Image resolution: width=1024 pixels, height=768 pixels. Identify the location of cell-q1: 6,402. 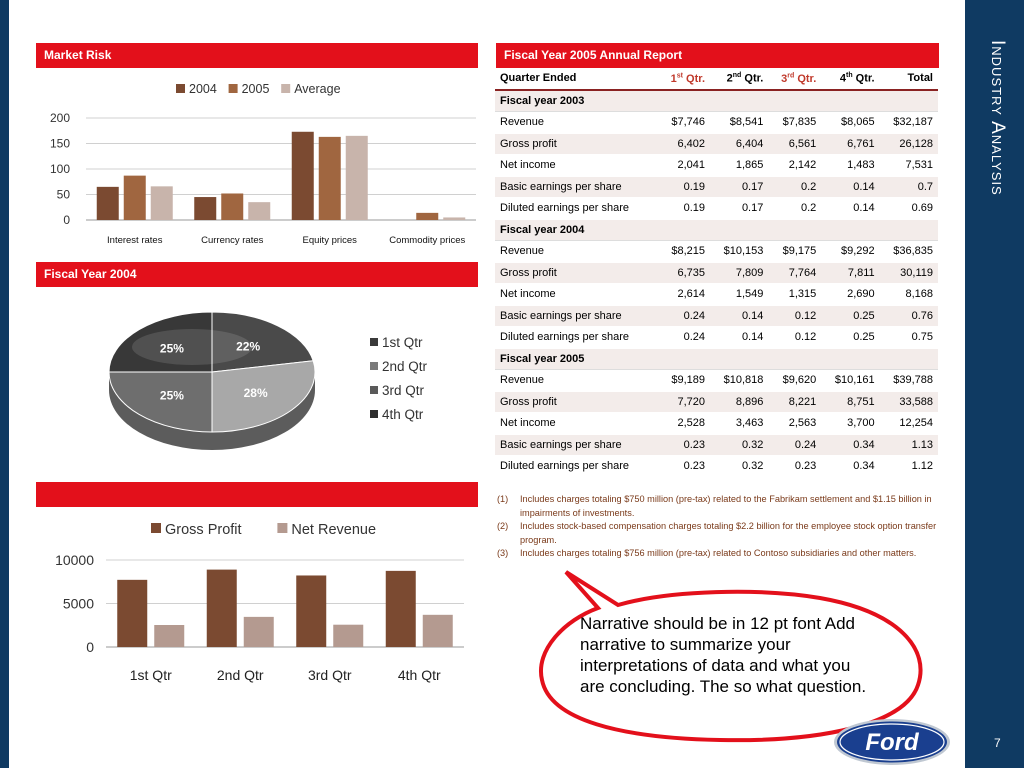
(684, 144).